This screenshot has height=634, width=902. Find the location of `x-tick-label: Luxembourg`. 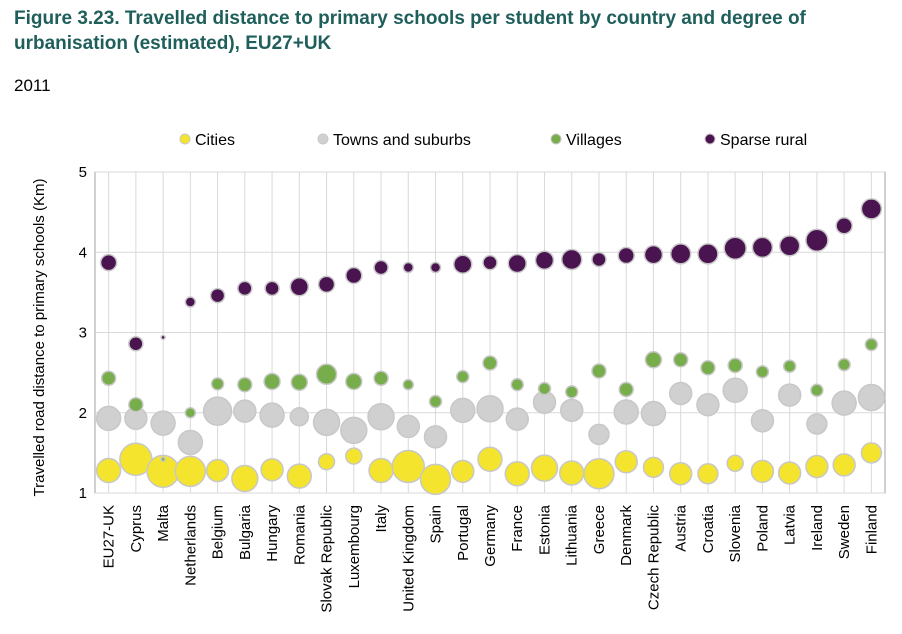

x-tick-label: Luxembourg is located at coordinates (354, 546).